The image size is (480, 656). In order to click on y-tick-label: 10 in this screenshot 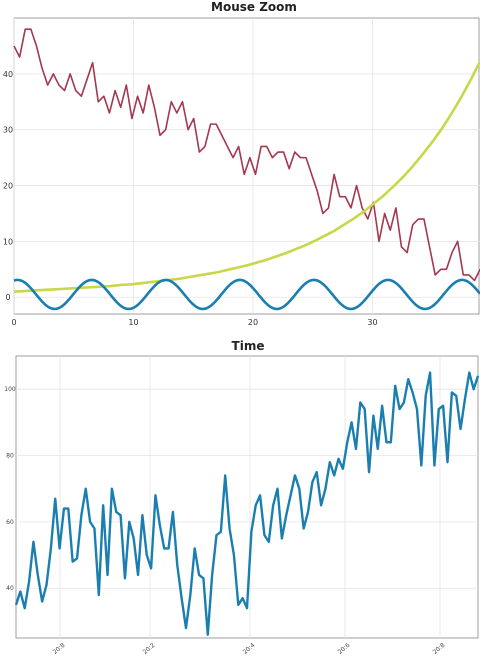, I will do `click(8, 241)`.